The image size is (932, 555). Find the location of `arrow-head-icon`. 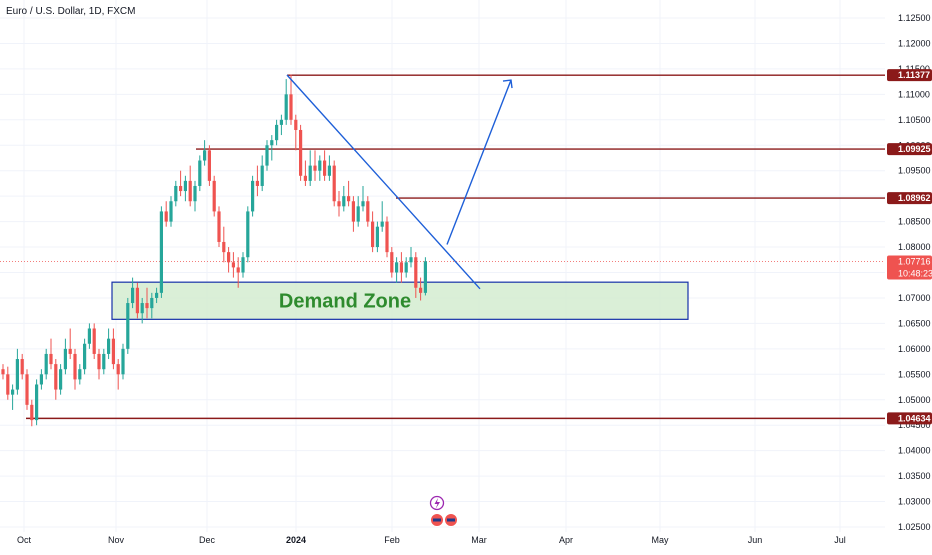

arrow-head-icon is located at coordinates (507, 84).